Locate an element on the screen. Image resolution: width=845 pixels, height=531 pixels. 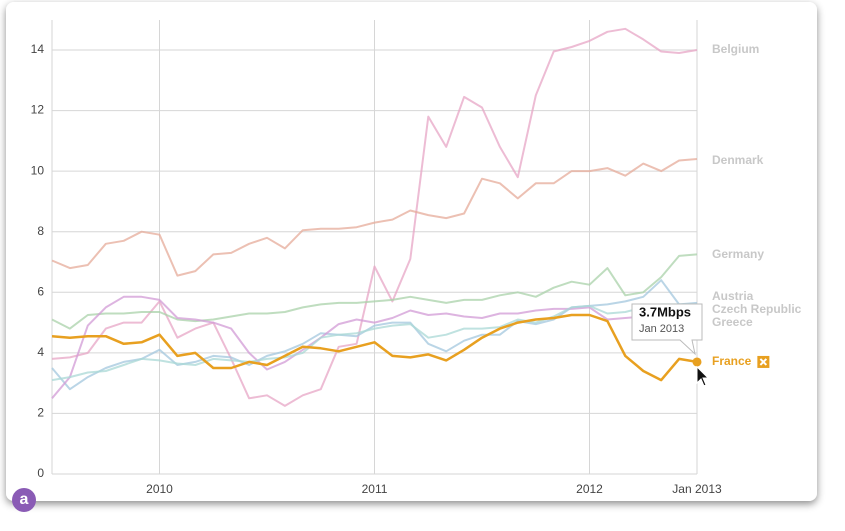
close-x is located at coordinates (763, 362).